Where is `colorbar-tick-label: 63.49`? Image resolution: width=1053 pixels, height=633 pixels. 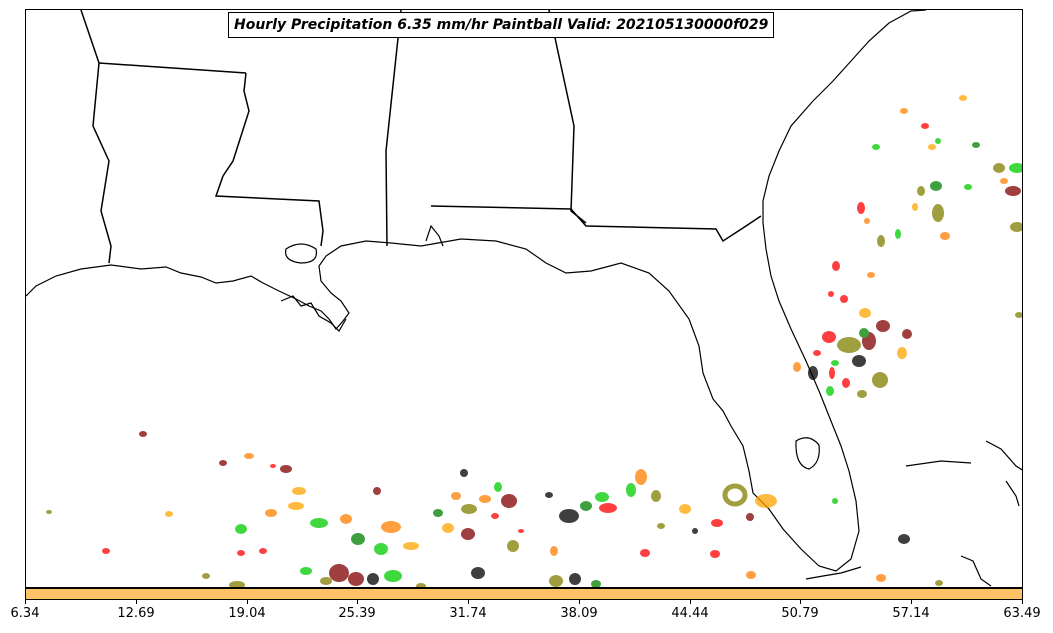 colorbar-tick-label: 63.49 is located at coordinates (1022, 613).